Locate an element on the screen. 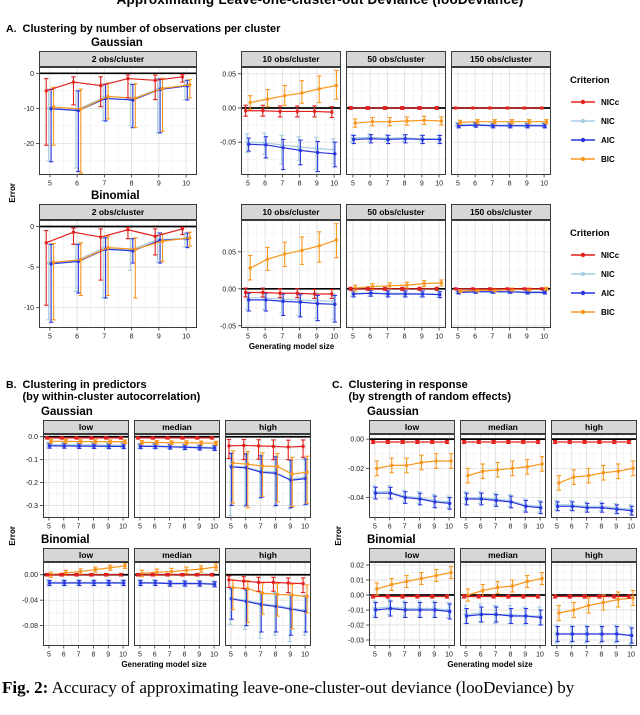 The width and height of the screenshot is (640, 715). facet-panel: median 5 6 7 8 9 10 is located at coordinates (503, 603).